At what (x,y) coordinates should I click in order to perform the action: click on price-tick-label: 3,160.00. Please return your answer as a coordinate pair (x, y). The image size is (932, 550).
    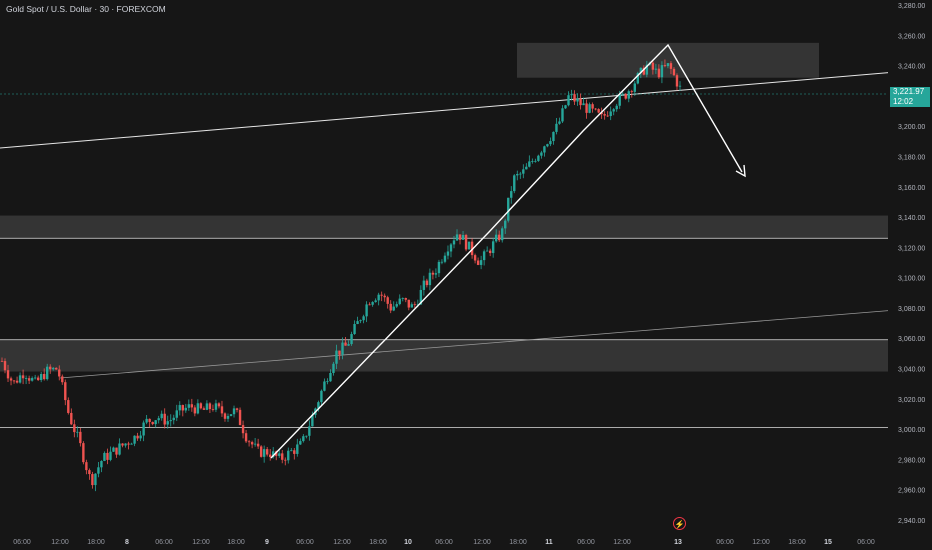
    Looking at the image, I should click on (911, 188).